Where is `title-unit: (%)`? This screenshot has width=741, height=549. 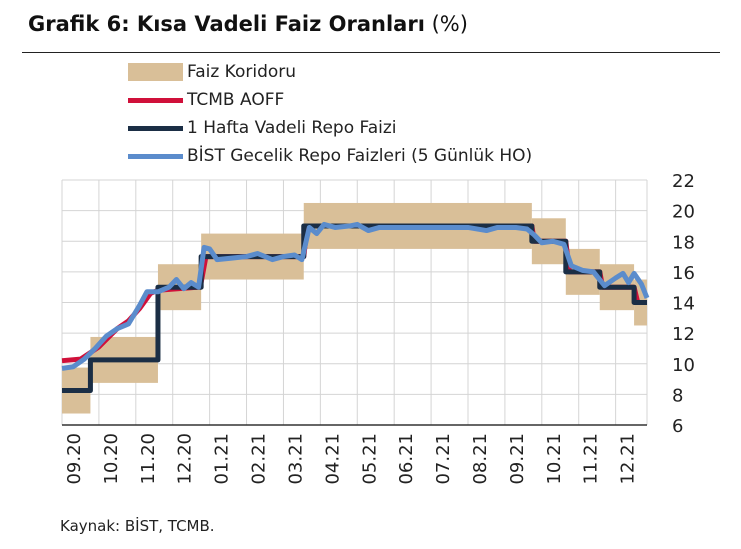 title-unit: (%) is located at coordinates (449, 24).